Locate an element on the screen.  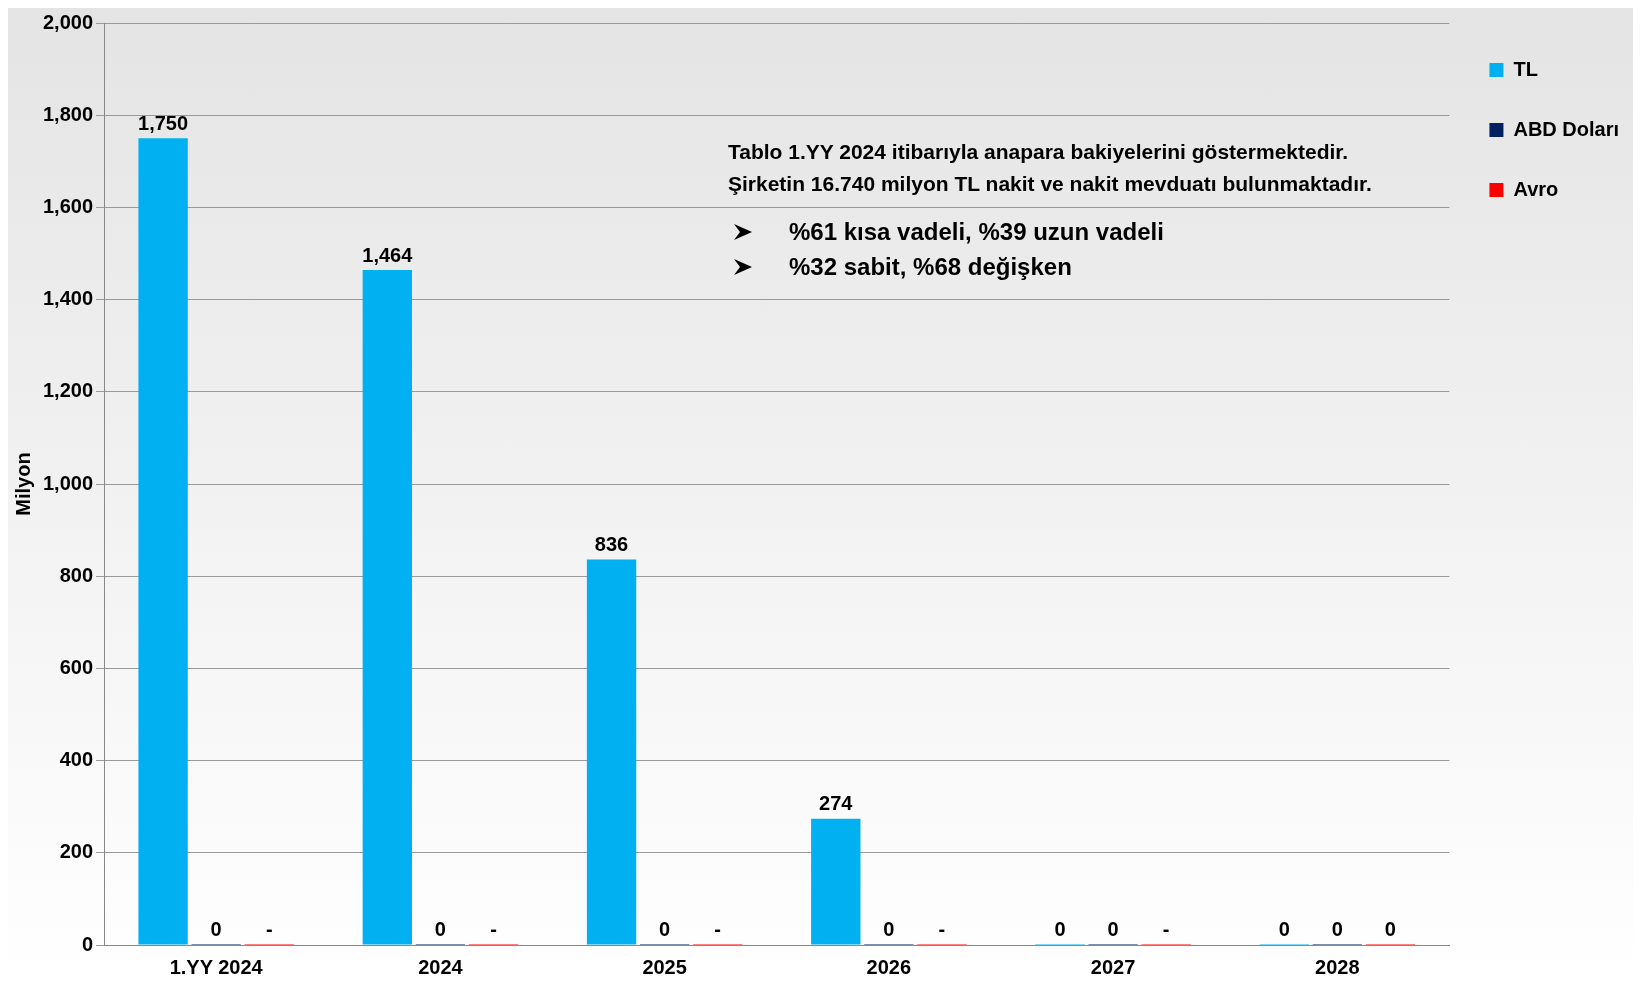
y-axis-title: Milyon is located at coordinates (22, 484).